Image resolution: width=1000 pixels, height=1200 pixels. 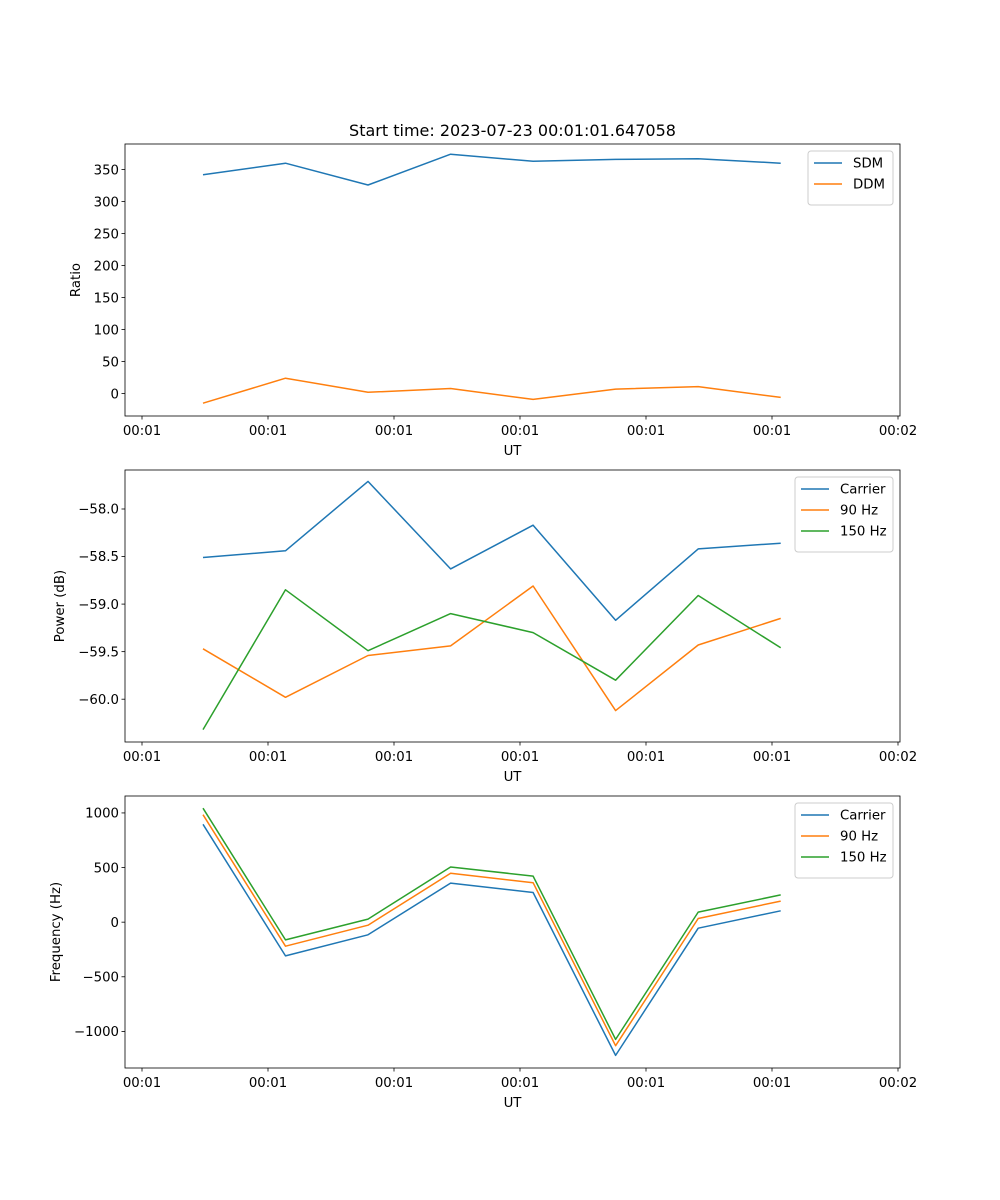 I want to click on y-tick-label: −1000, so click(x=96, y=1032).